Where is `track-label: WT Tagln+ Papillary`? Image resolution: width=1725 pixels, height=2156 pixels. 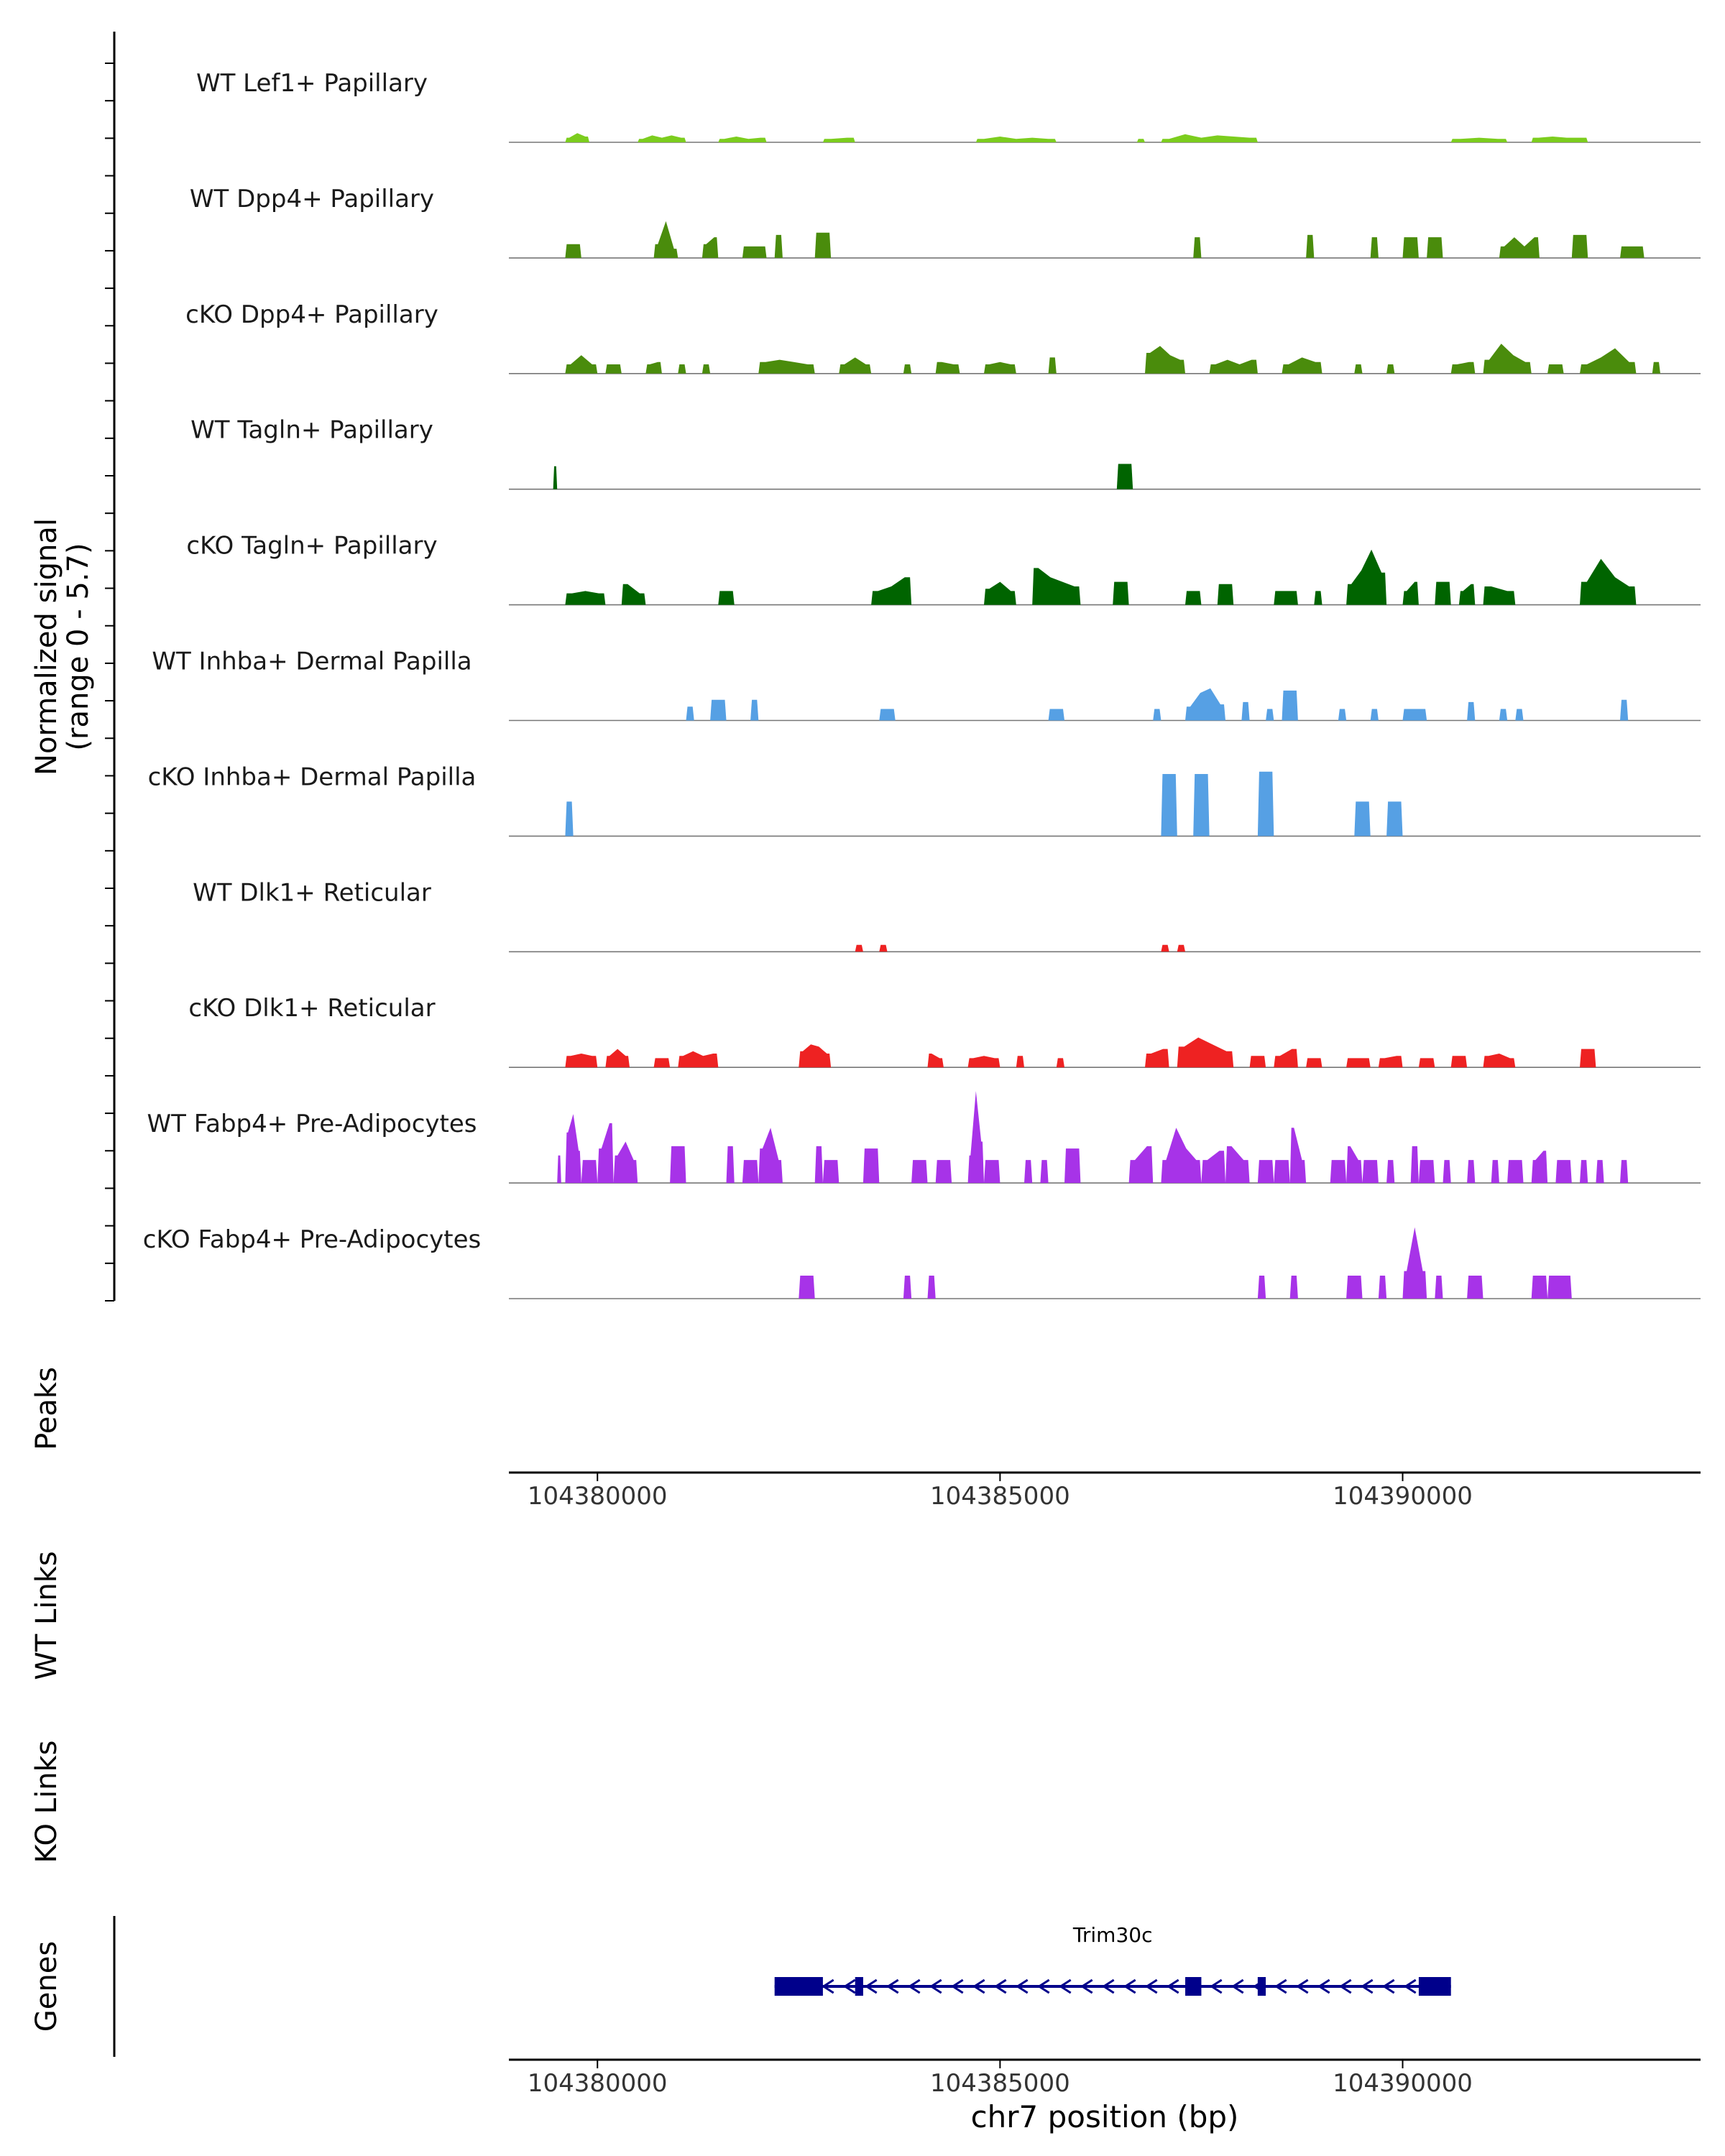 track-label: WT Tagln+ Papillary is located at coordinates (311, 430).